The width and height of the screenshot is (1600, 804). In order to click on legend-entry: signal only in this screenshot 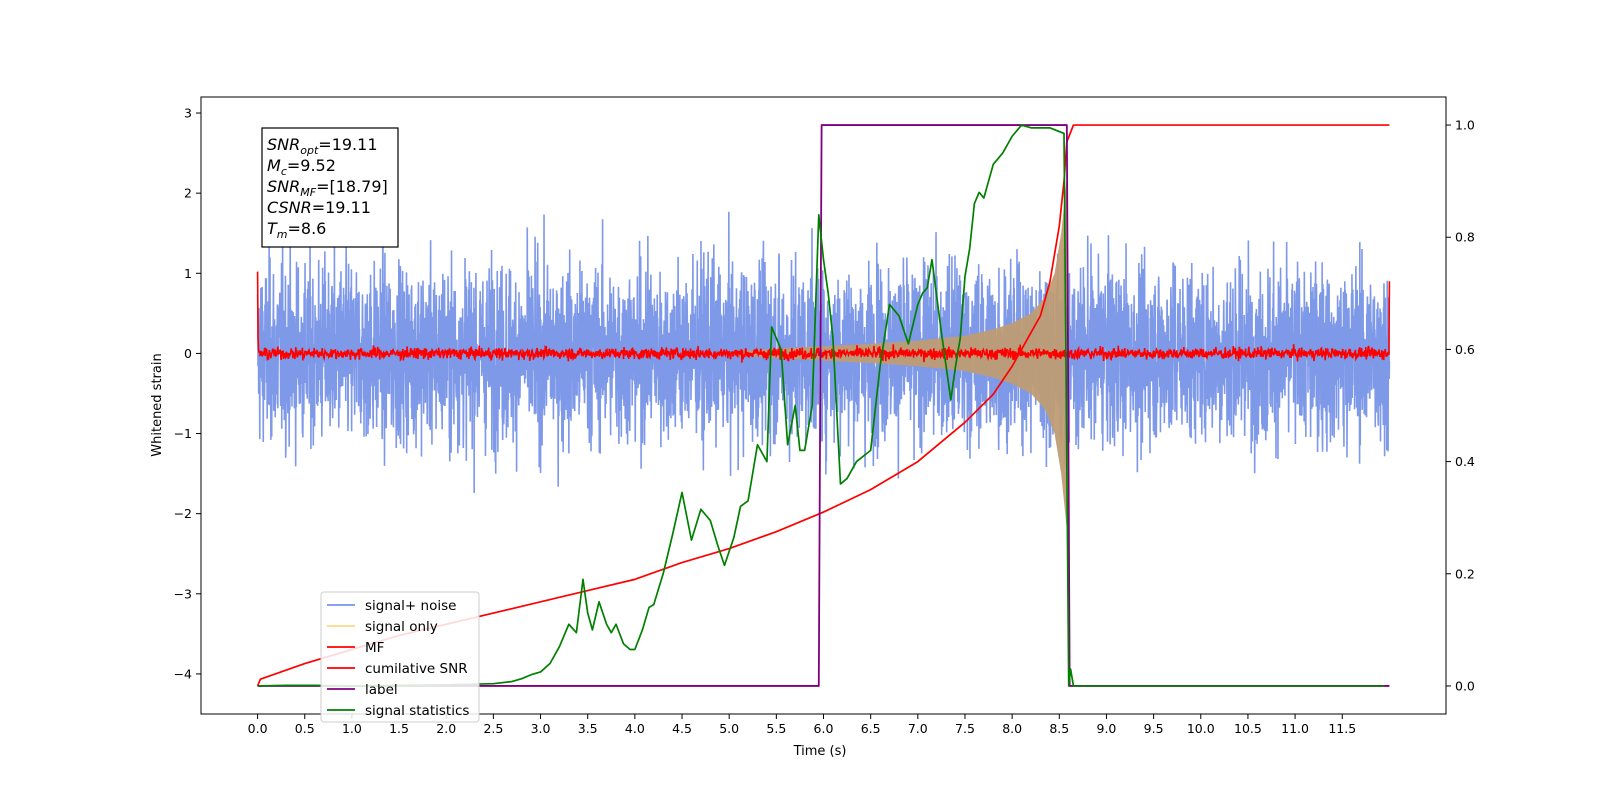, I will do `click(401, 627)`.